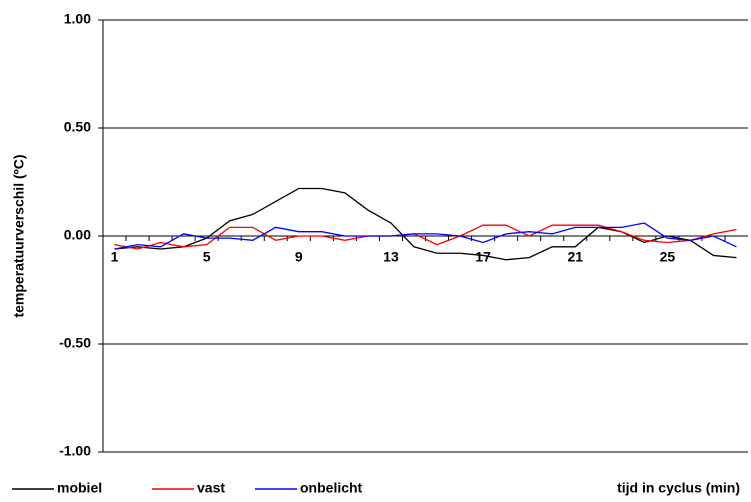 The width and height of the screenshot is (751, 502). I want to click on x-tick-label: 5, so click(207, 257).